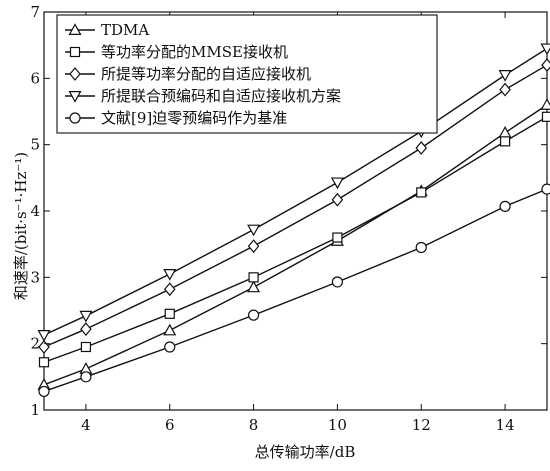 The height and width of the screenshot is (471, 550). What do you see at coordinates (194, 52) in the screenshot?
I see `legend-label: 等功率分配的MMSE接收机` at bounding box center [194, 52].